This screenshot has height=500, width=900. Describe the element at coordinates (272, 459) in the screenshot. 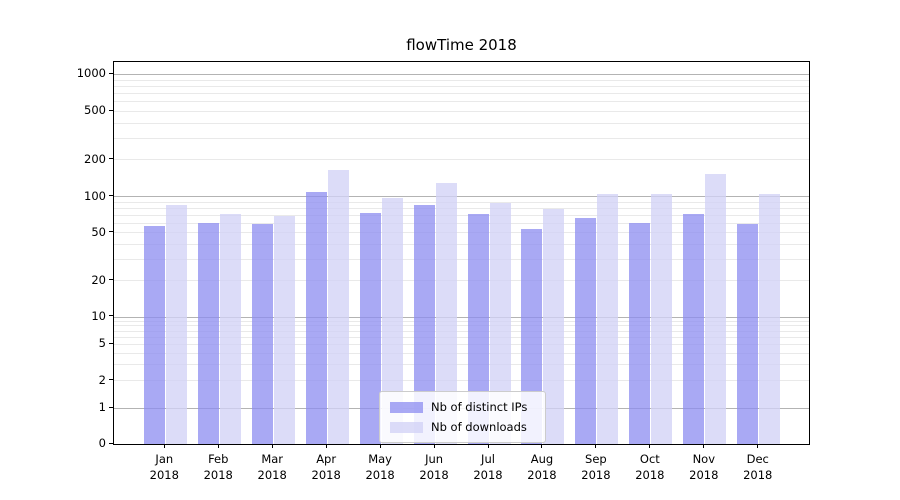

I see `x-tick-month: Mar` at that location.